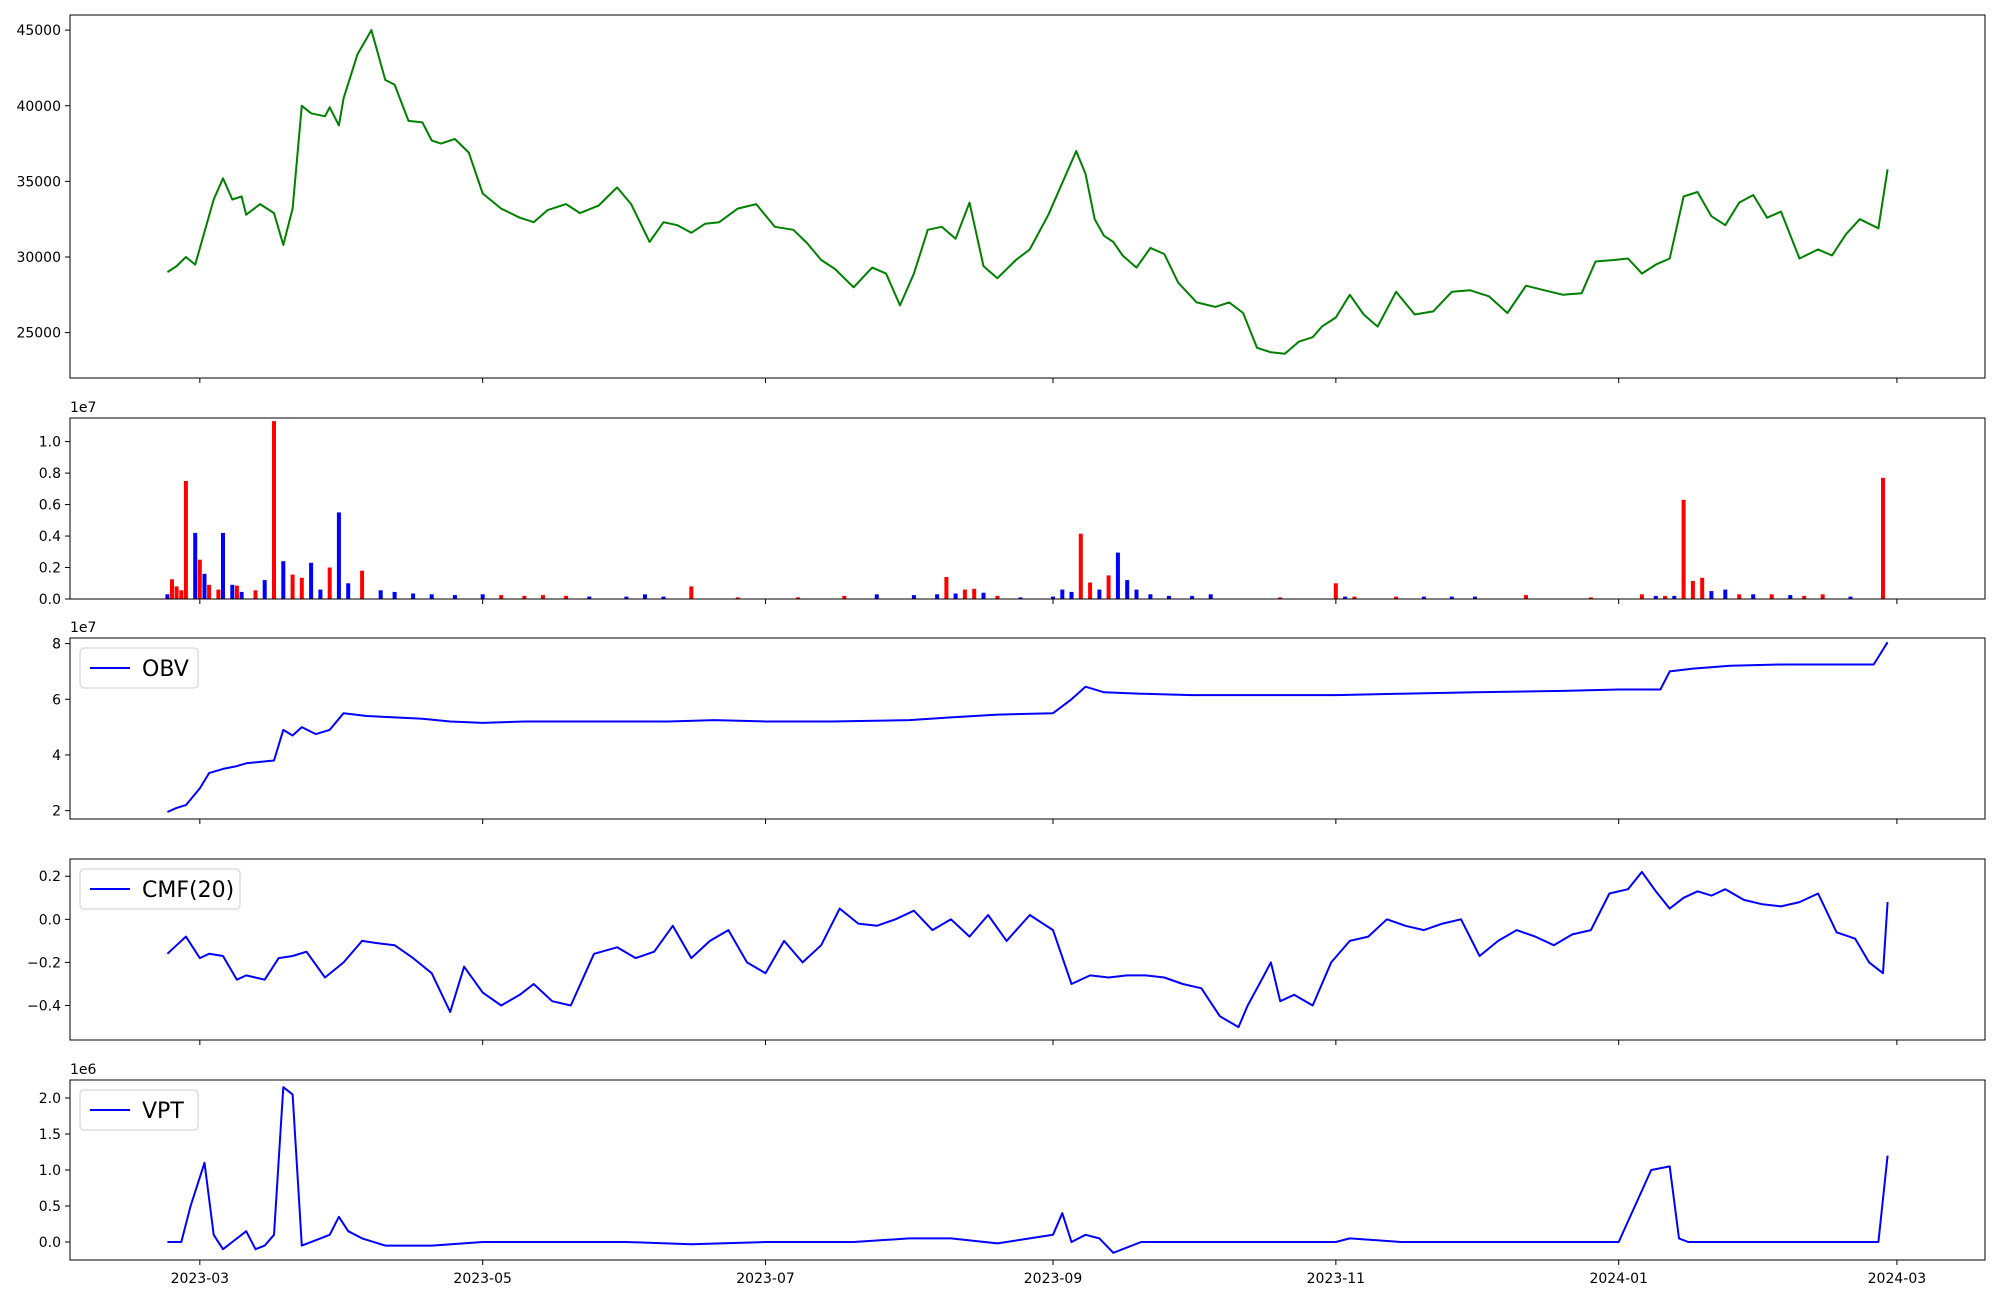 This screenshot has height=1300, width=2000. I want to click on cmf-axes-frame, so click(1027, 949).